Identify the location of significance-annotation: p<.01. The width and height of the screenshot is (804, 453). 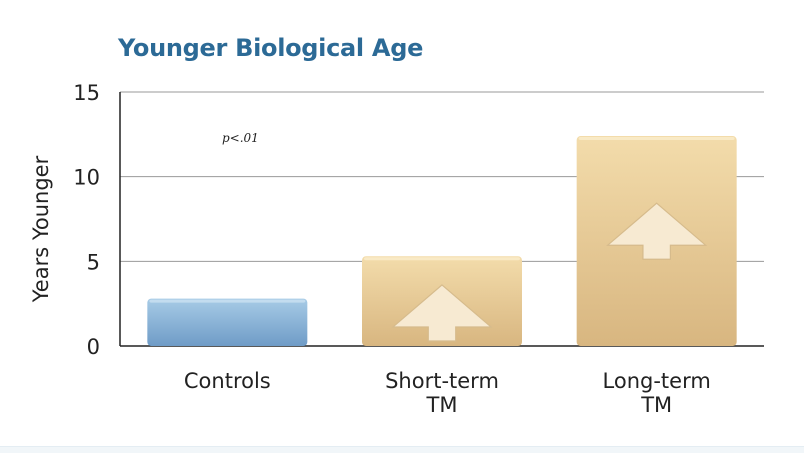
(240, 138).